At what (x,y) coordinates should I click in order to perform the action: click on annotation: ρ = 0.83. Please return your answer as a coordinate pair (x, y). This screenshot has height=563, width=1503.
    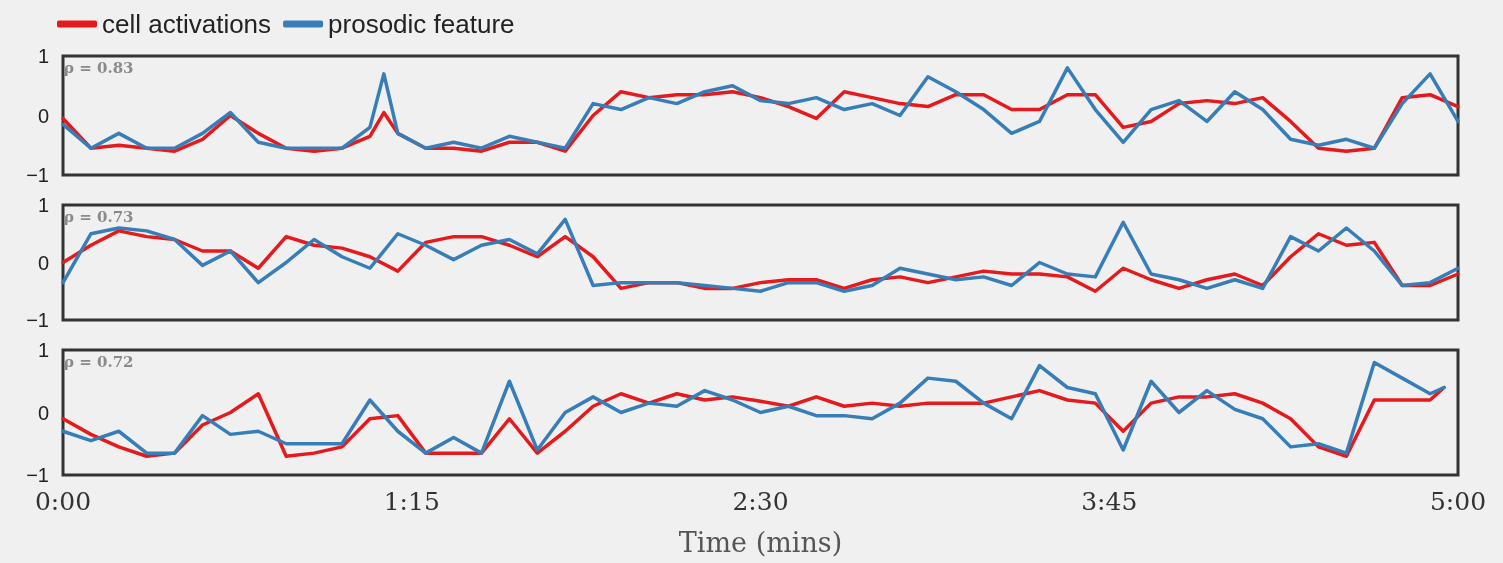
    Looking at the image, I should click on (99, 67).